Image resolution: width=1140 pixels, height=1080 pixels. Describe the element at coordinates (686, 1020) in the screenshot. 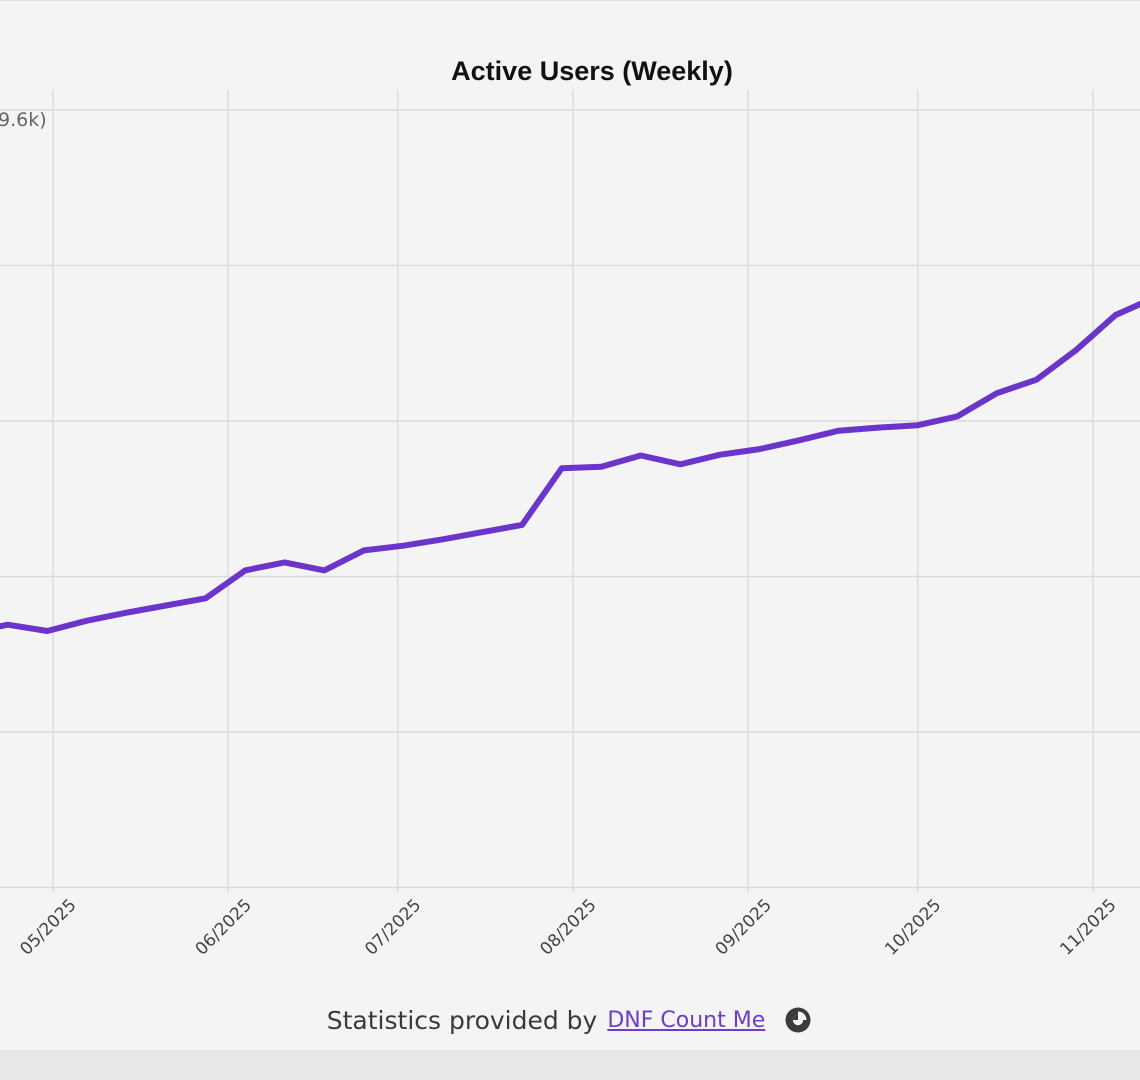

I see `dnf-count-me-link: DNF Count Me` at that location.